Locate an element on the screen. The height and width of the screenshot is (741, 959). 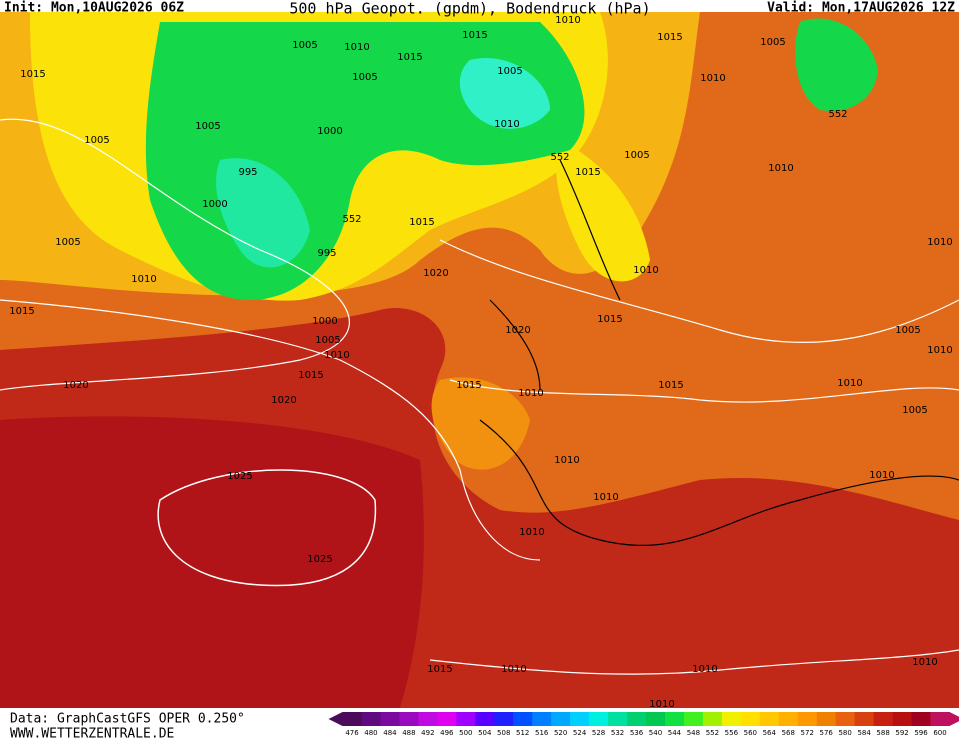
colorbar-tick-label: 480 is located at coordinates (370, 733).